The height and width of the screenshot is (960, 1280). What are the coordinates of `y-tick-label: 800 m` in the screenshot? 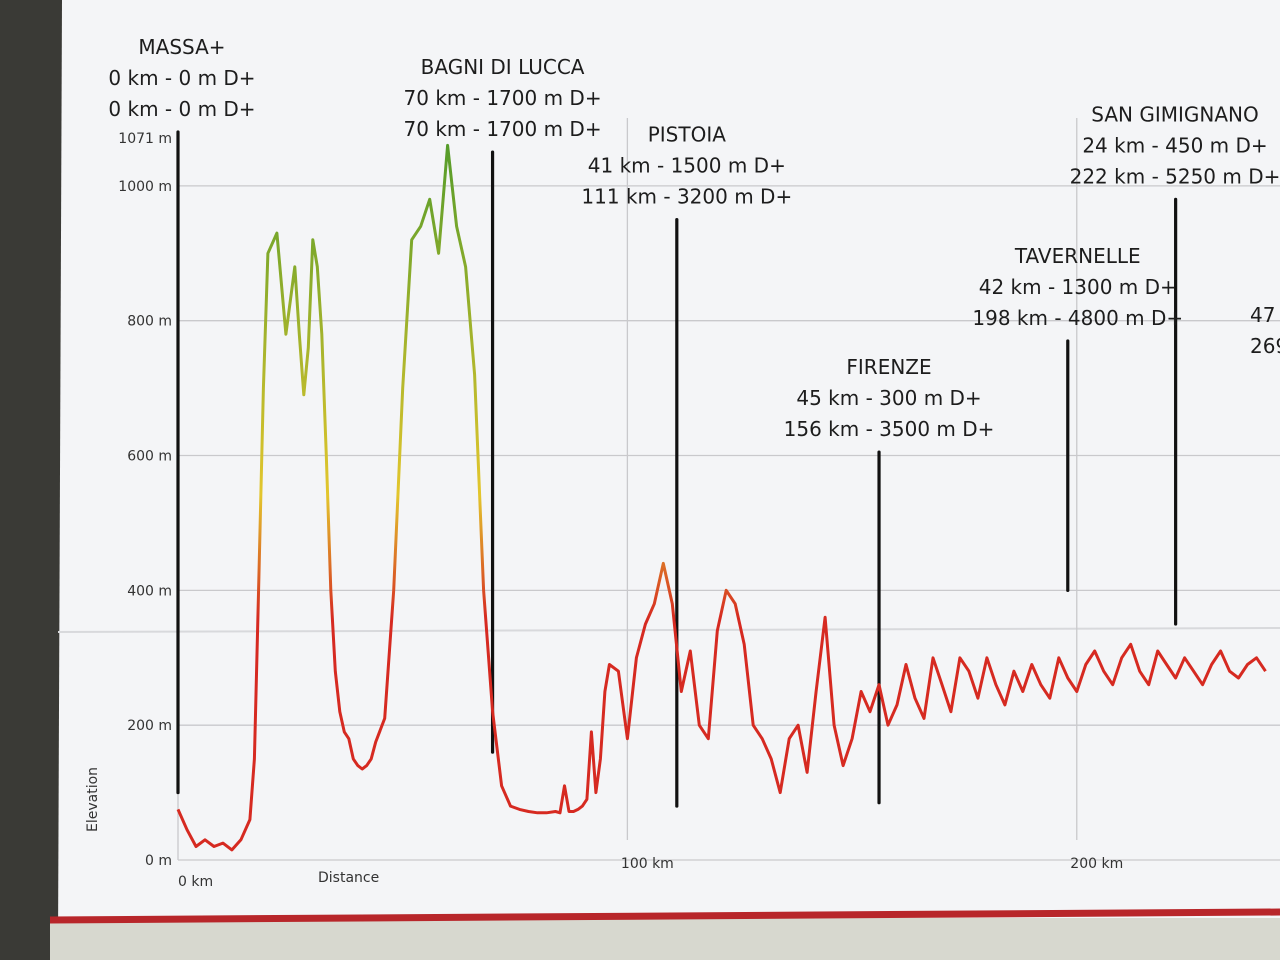 It's located at (149, 322).